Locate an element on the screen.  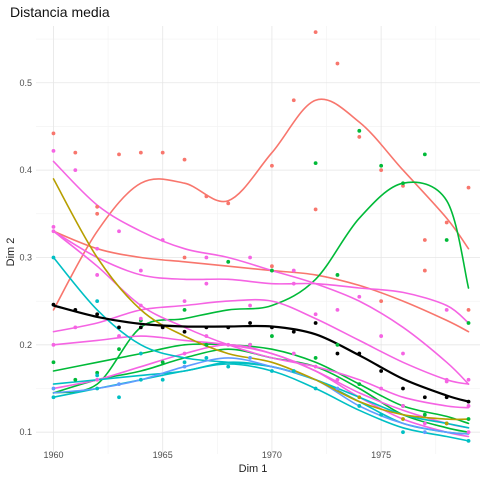
x-tick-label: 1960 is located at coordinates (53, 455).